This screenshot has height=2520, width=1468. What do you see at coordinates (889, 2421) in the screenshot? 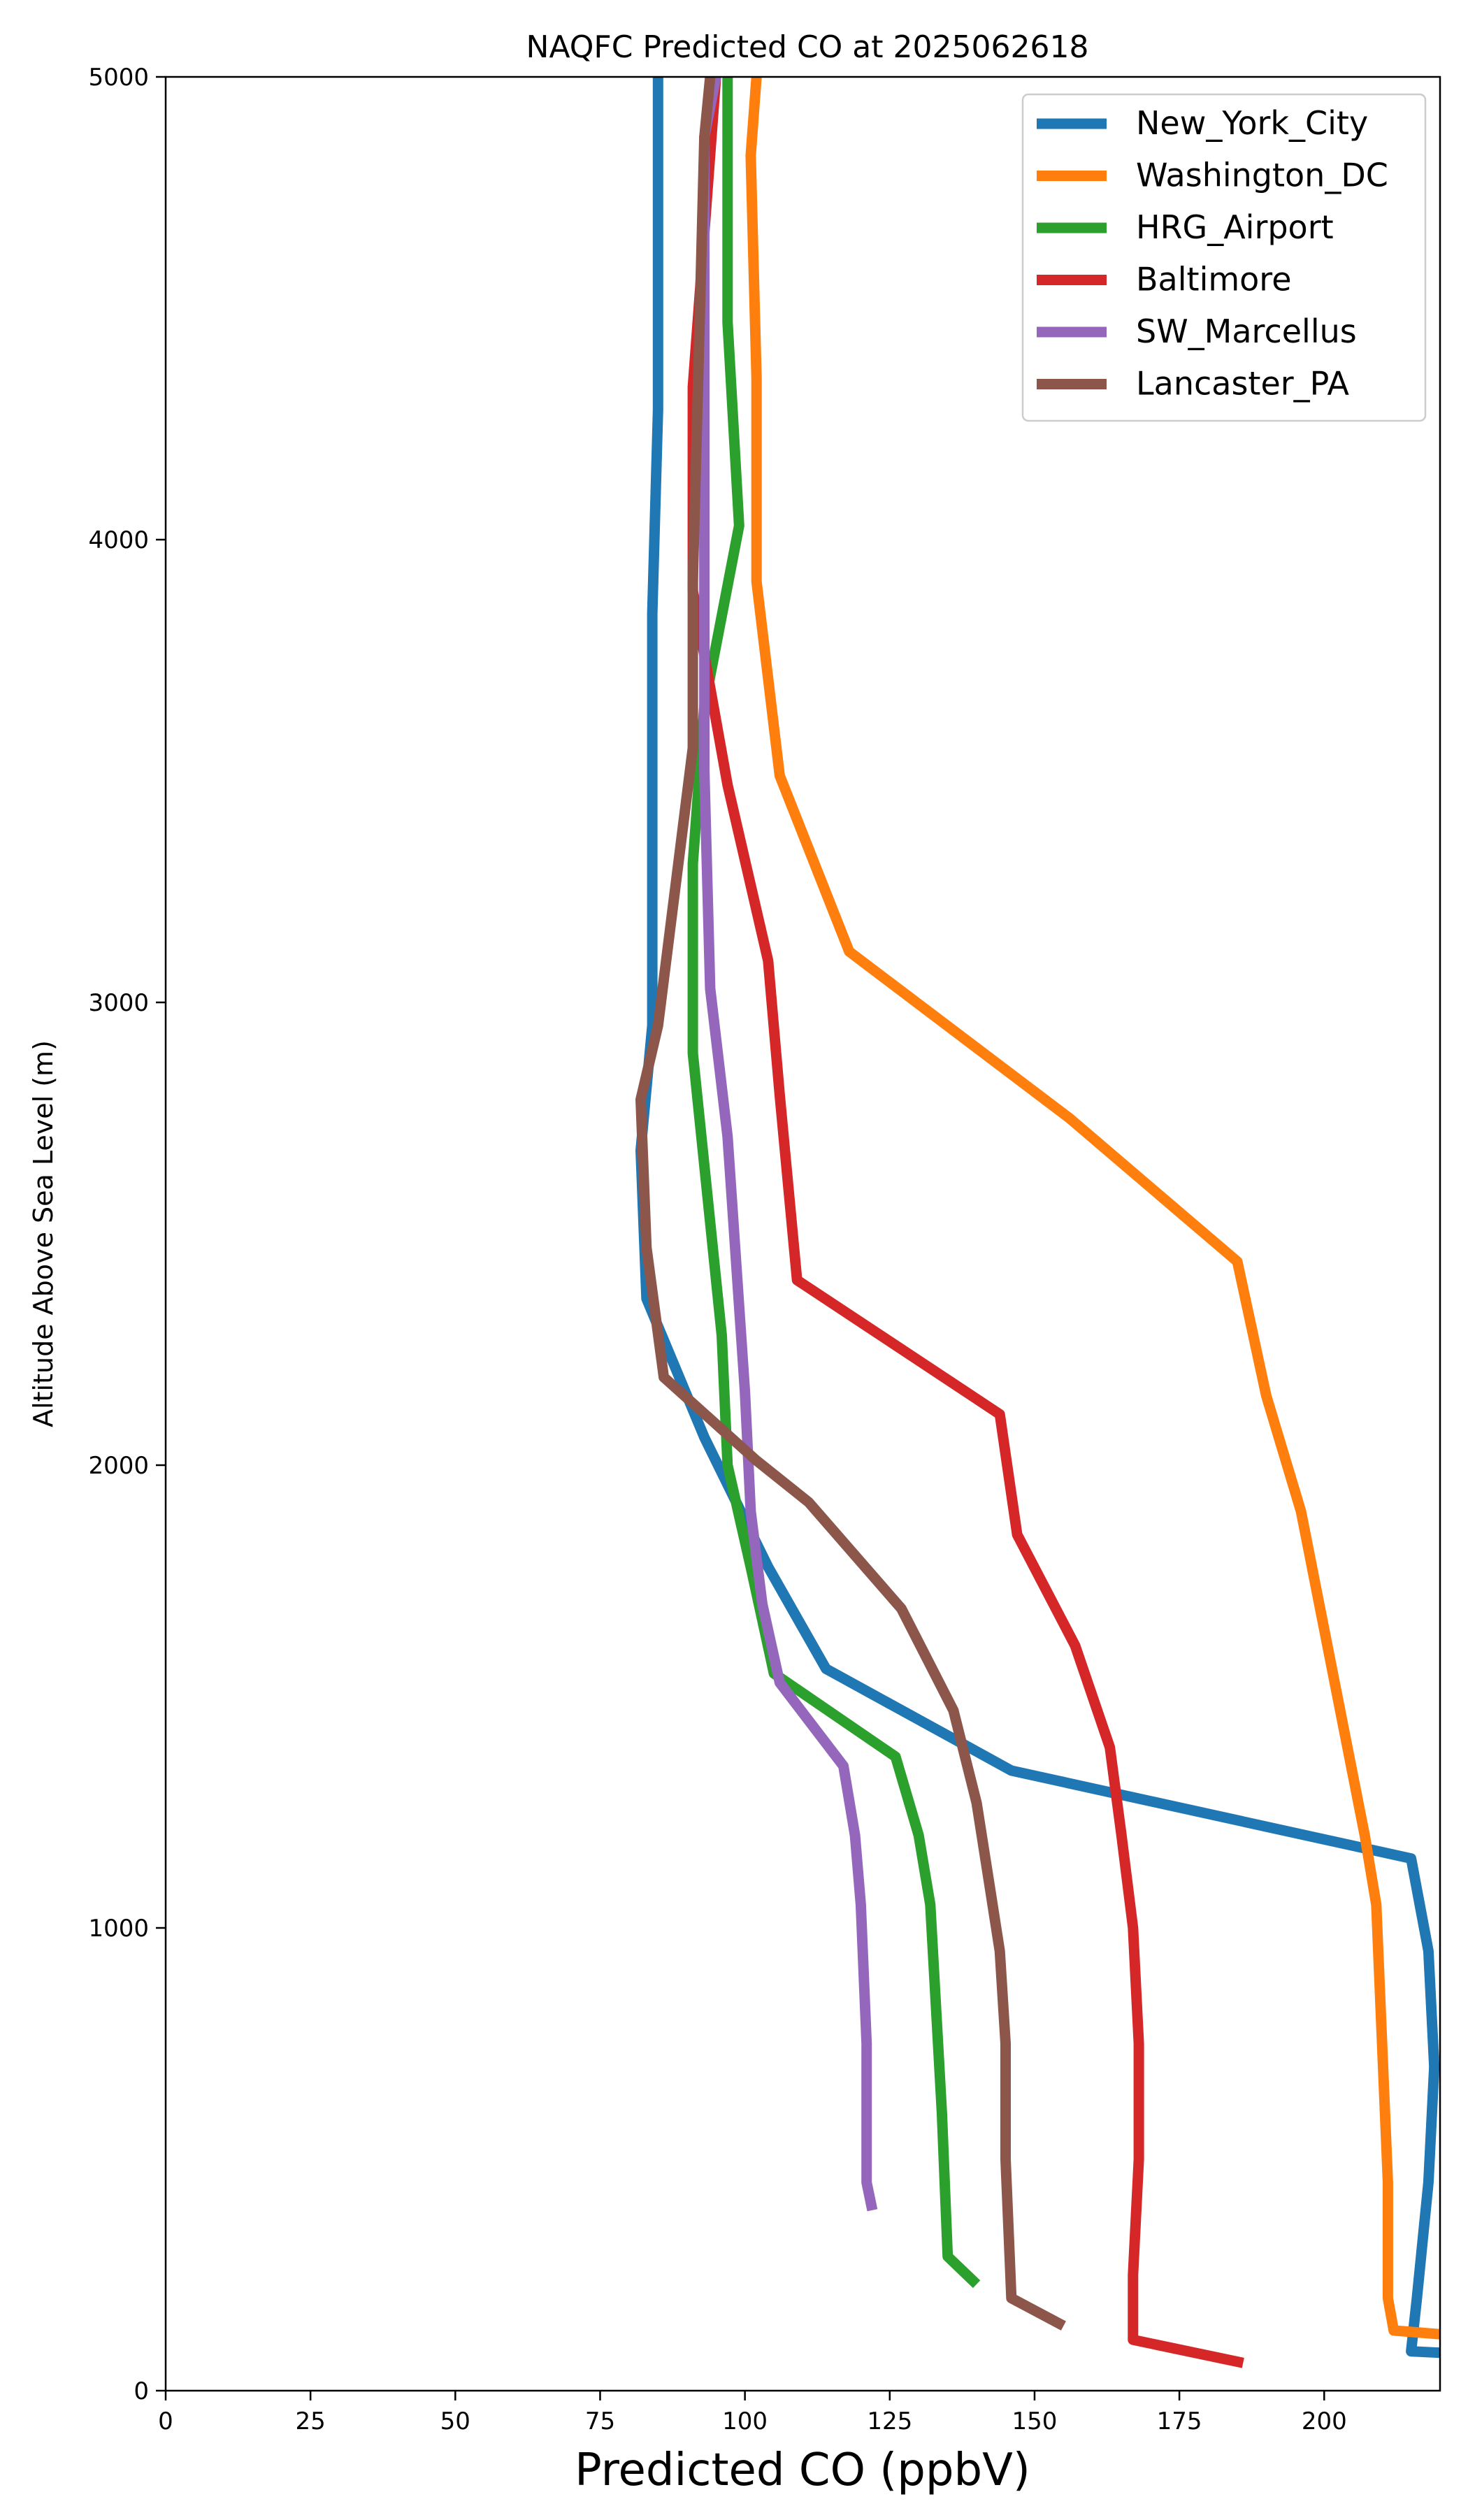
I see `x-tick-label: 125` at bounding box center [889, 2421].